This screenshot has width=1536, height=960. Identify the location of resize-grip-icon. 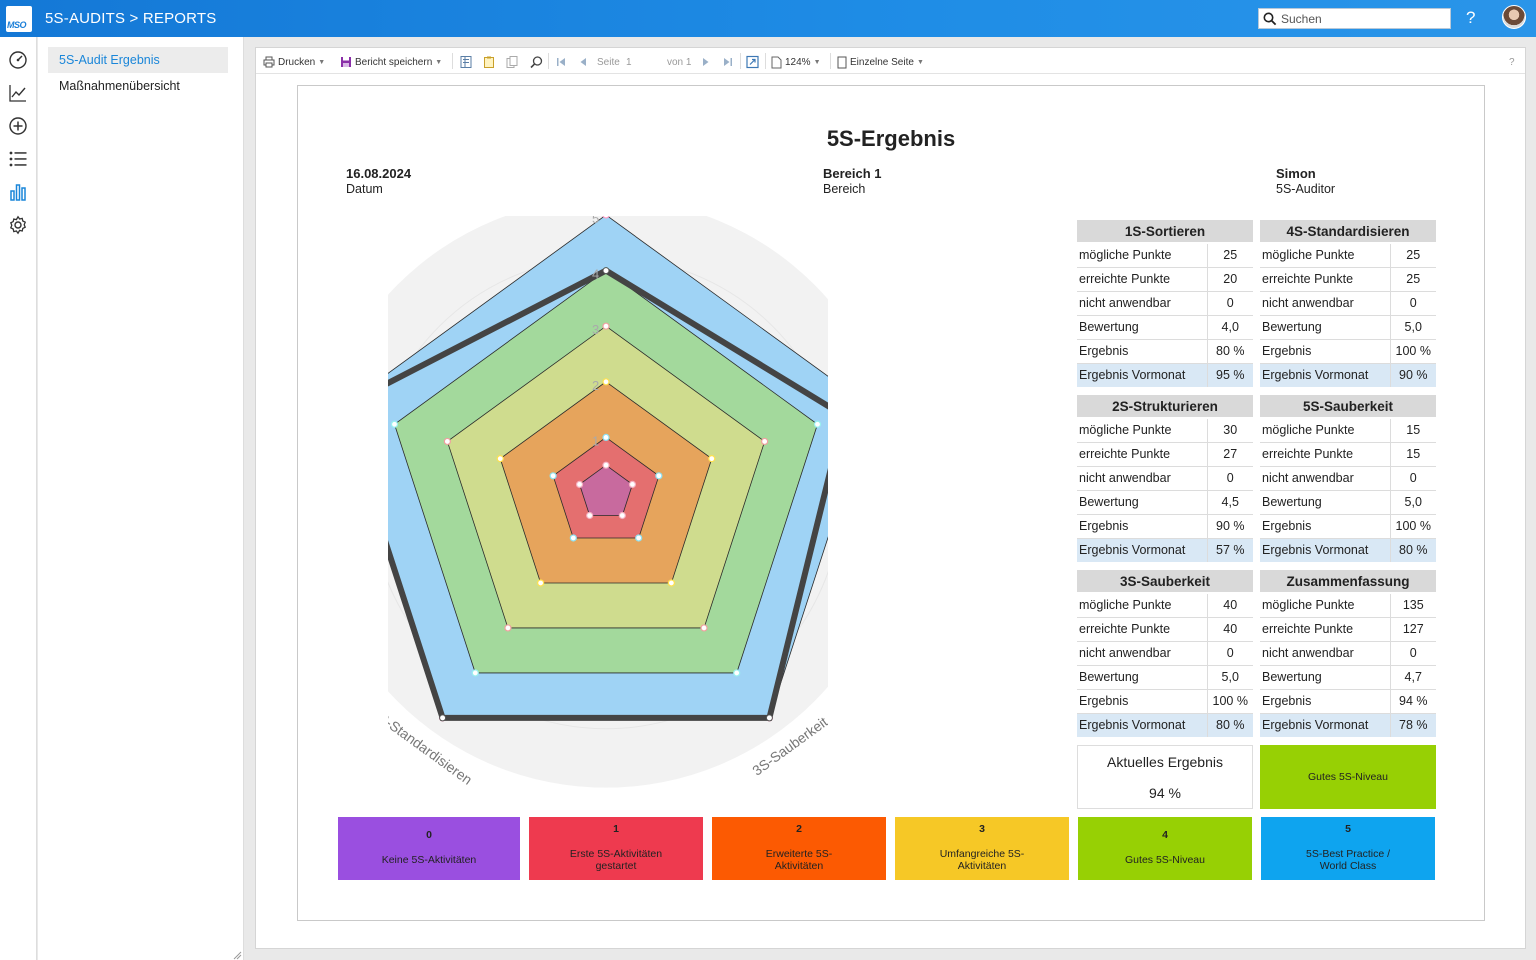
(237, 955).